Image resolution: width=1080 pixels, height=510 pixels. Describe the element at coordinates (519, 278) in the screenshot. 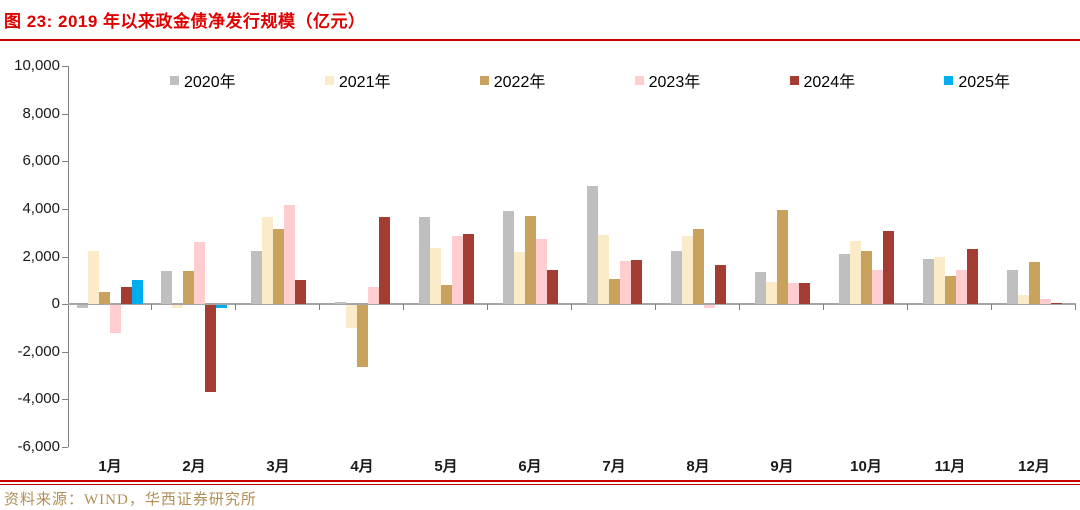

I see `bar-2021年-6月` at that location.